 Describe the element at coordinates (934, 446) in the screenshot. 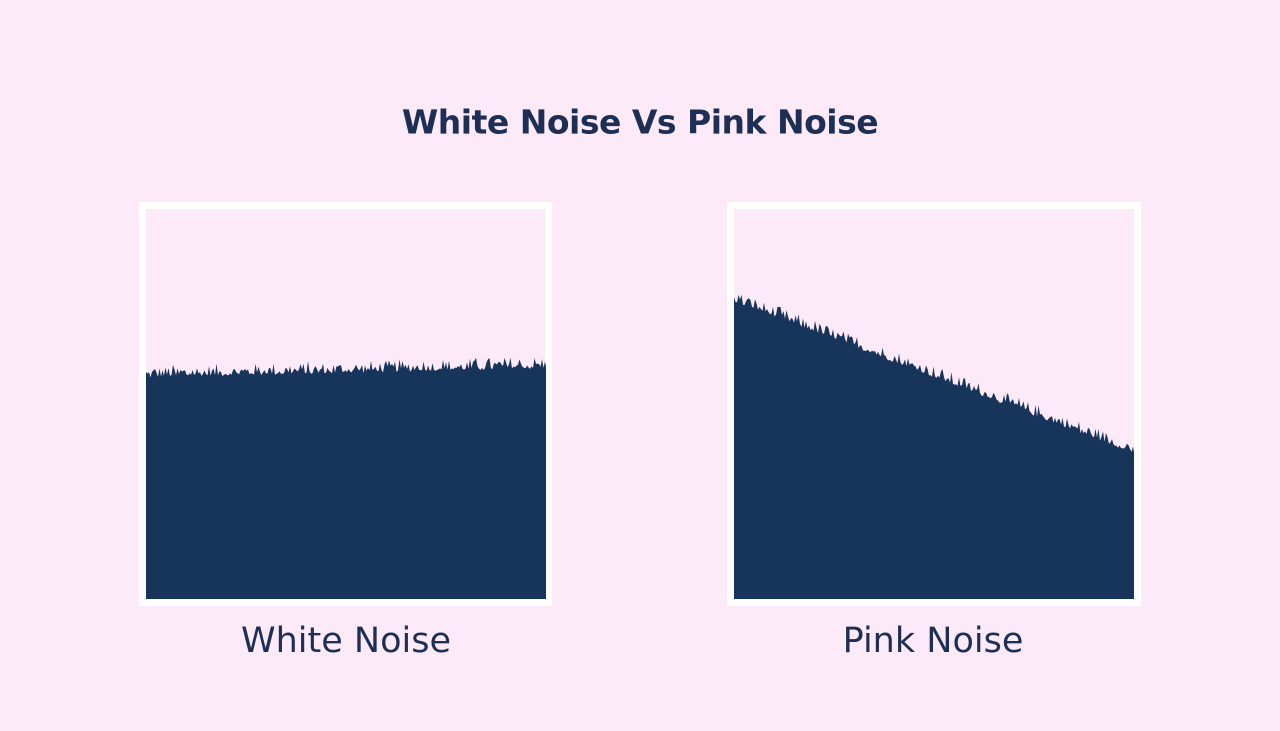

I see `pink-noise-shape` at that location.